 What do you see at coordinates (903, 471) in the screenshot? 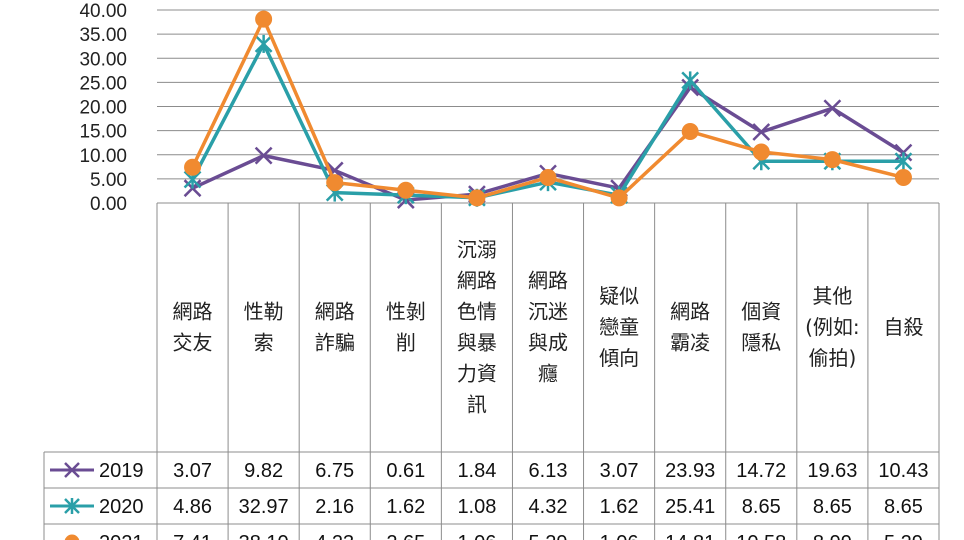
I see `table-cell-value: 10.43` at bounding box center [903, 471].